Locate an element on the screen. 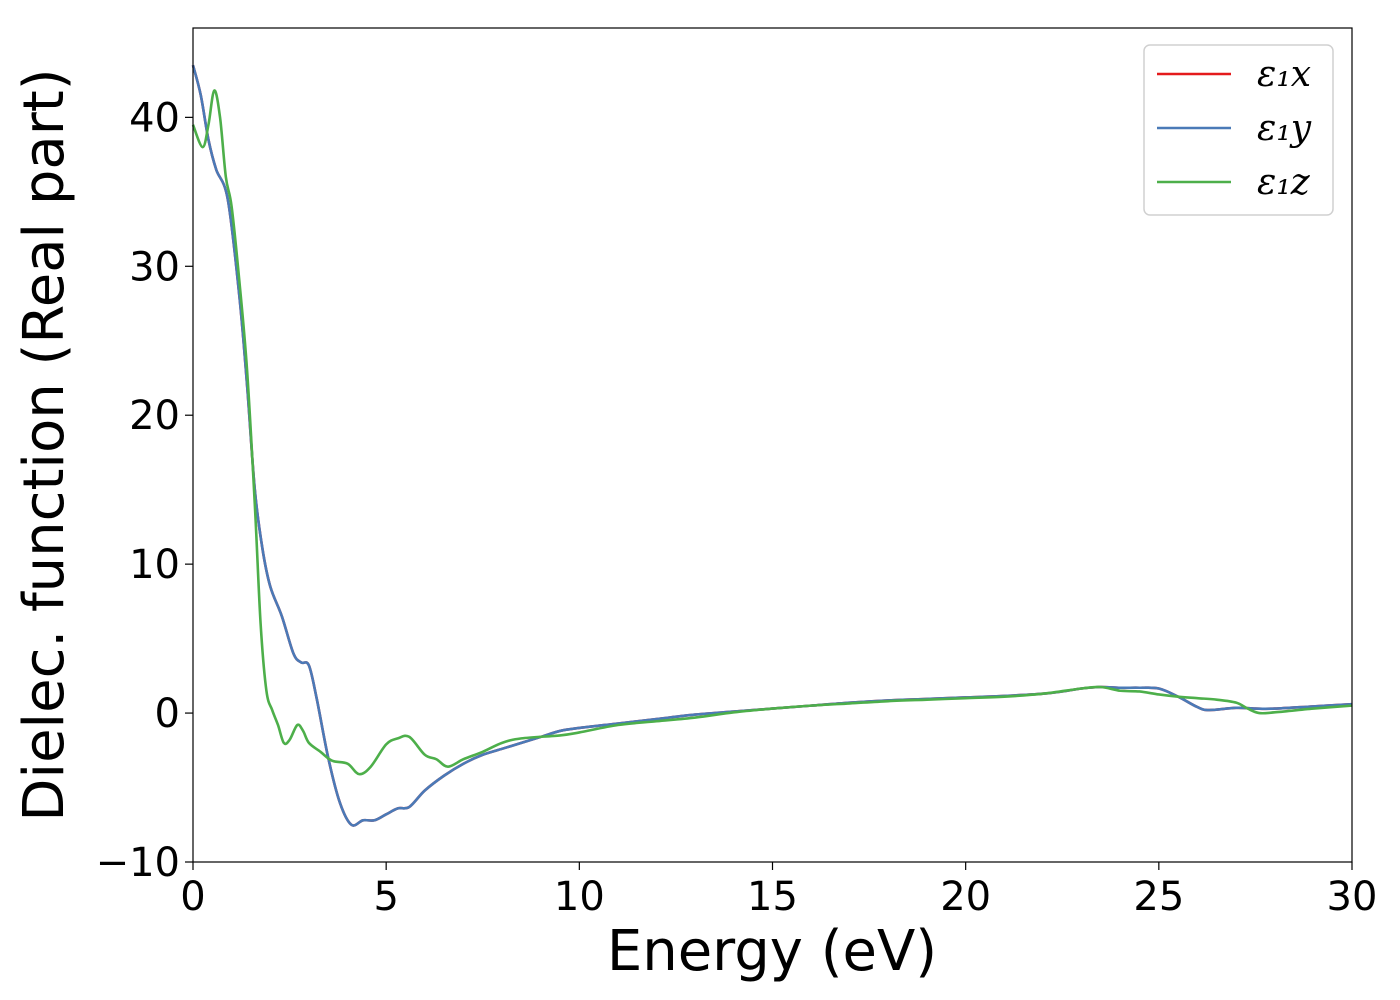 Image resolution: width=1400 pixels, height=1000 pixels. y-tick-label: 20 is located at coordinates (154, 416).